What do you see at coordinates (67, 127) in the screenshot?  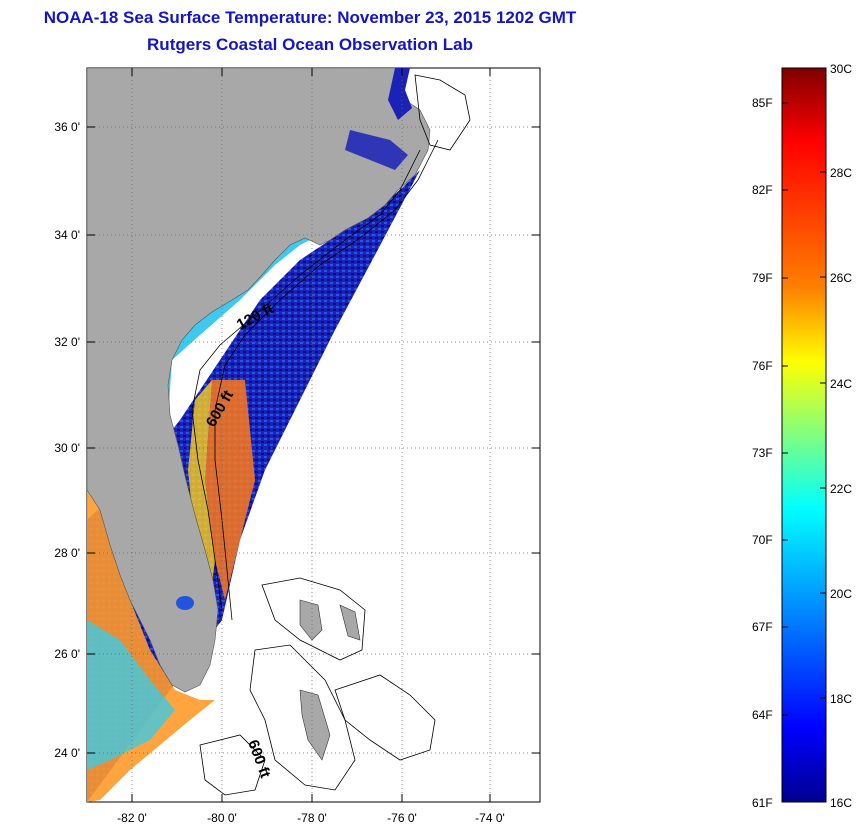 I see `lat-label: 36 0'` at bounding box center [67, 127].